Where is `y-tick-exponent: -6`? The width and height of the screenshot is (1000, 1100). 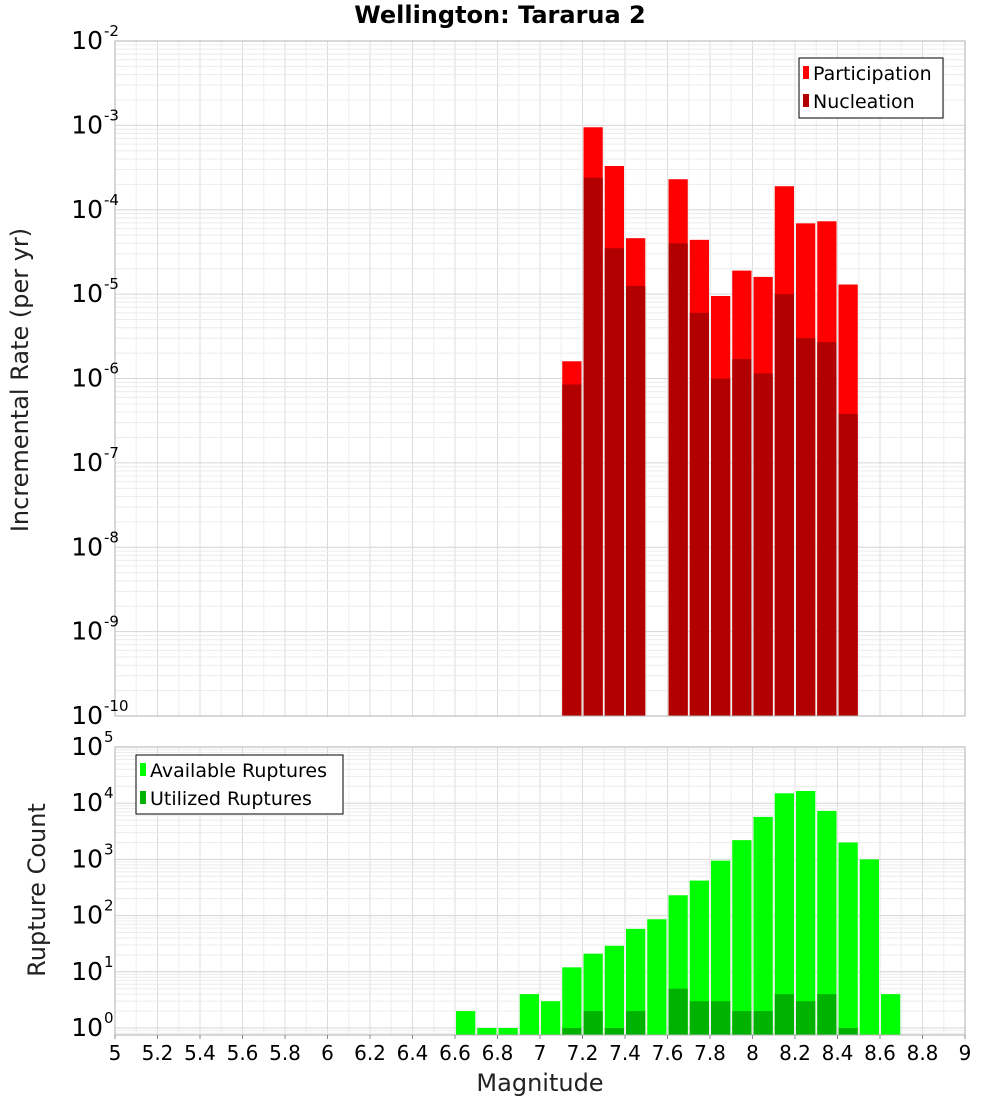
y-tick-exponent: -6 is located at coordinates (111, 369).